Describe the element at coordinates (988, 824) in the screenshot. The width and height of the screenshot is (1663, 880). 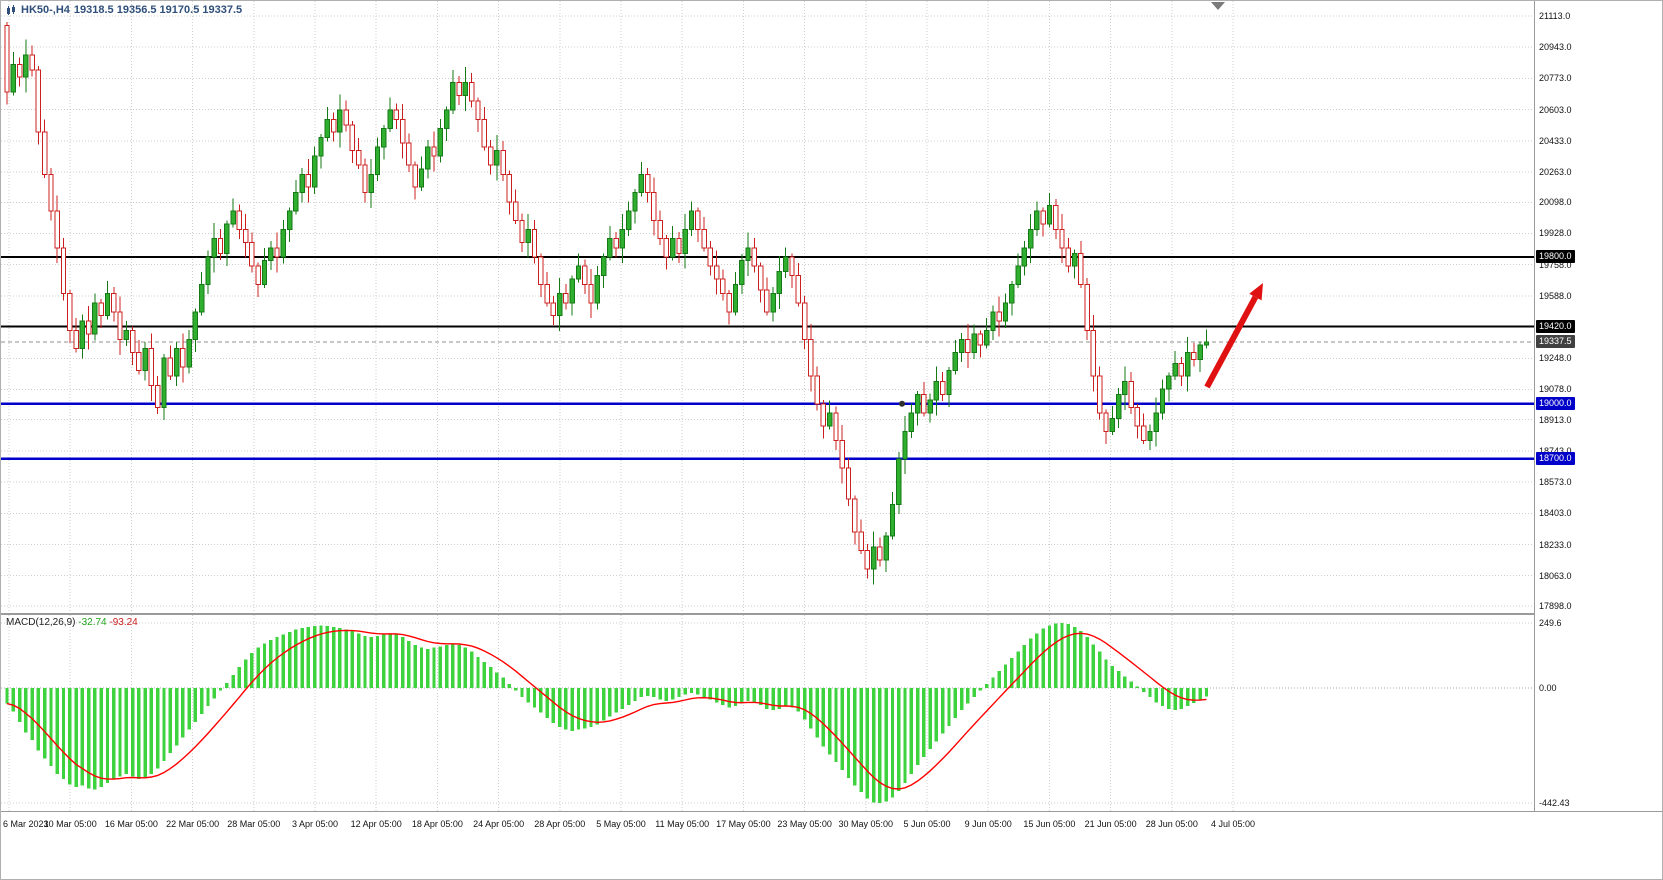
I see `time-axis-label: 9 Jun 05:00` at that location.